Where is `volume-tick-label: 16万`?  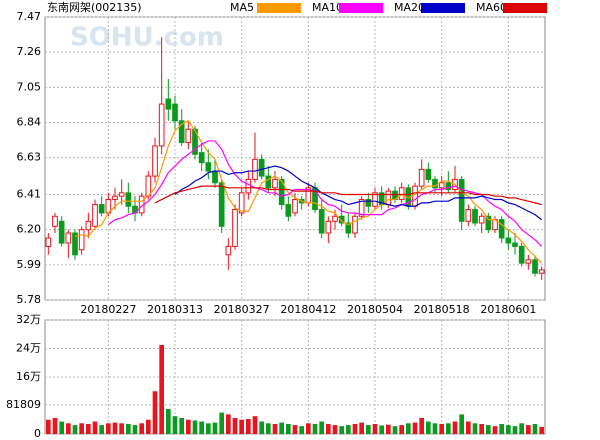 volume-tick-label: 16万 is located at coordinates (28, 376).